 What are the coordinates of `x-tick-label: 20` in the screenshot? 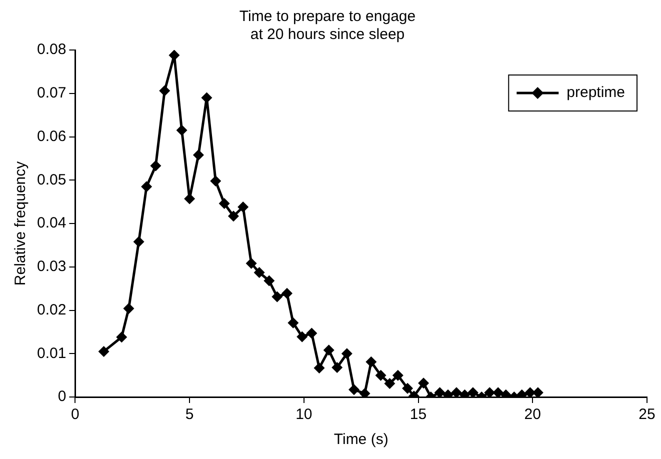 It's located at (532, 415).